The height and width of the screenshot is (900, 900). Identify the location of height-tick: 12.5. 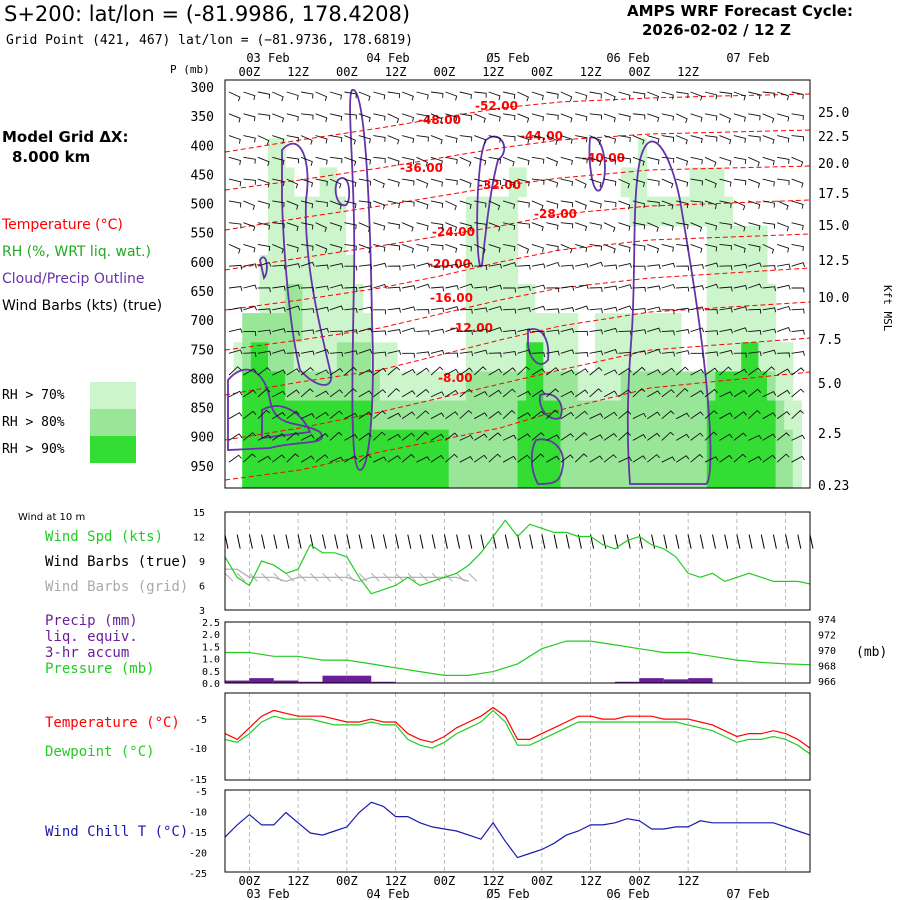
(833, 261).